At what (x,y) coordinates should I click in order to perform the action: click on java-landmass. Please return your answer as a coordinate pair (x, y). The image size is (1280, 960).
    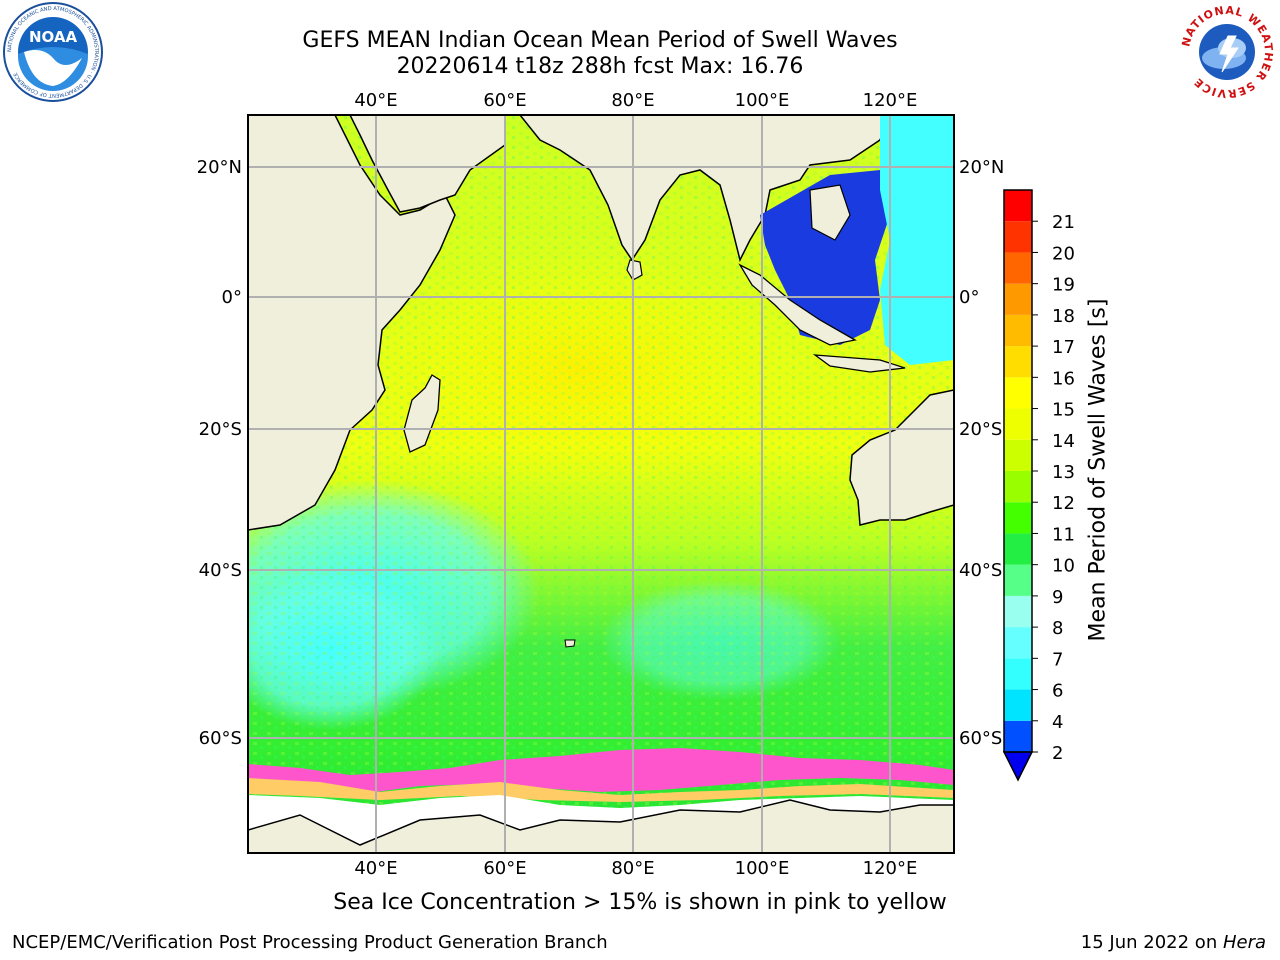
    Looking at the image, I should click on (859, 363).